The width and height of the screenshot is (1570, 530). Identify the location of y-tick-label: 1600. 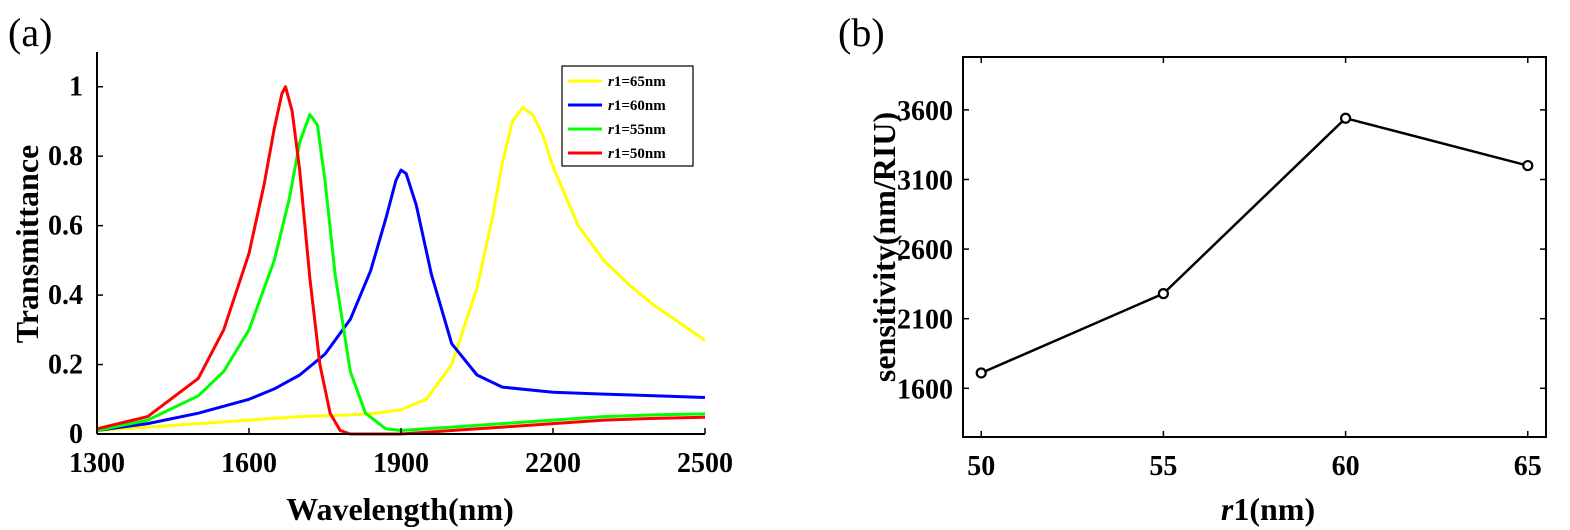
(925, 389).